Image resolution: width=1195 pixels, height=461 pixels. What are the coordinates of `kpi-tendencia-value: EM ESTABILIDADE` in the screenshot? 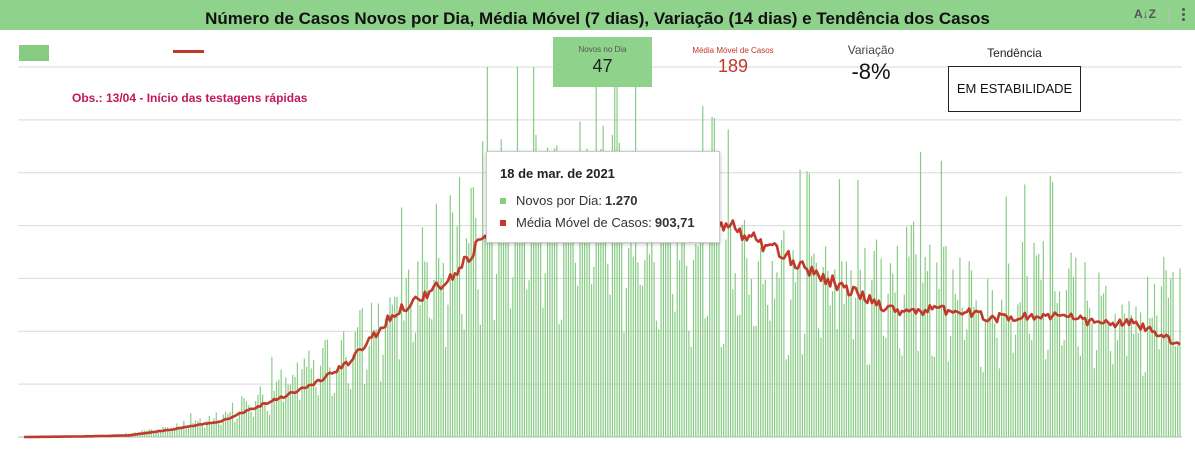 It's located at (1014, 89).